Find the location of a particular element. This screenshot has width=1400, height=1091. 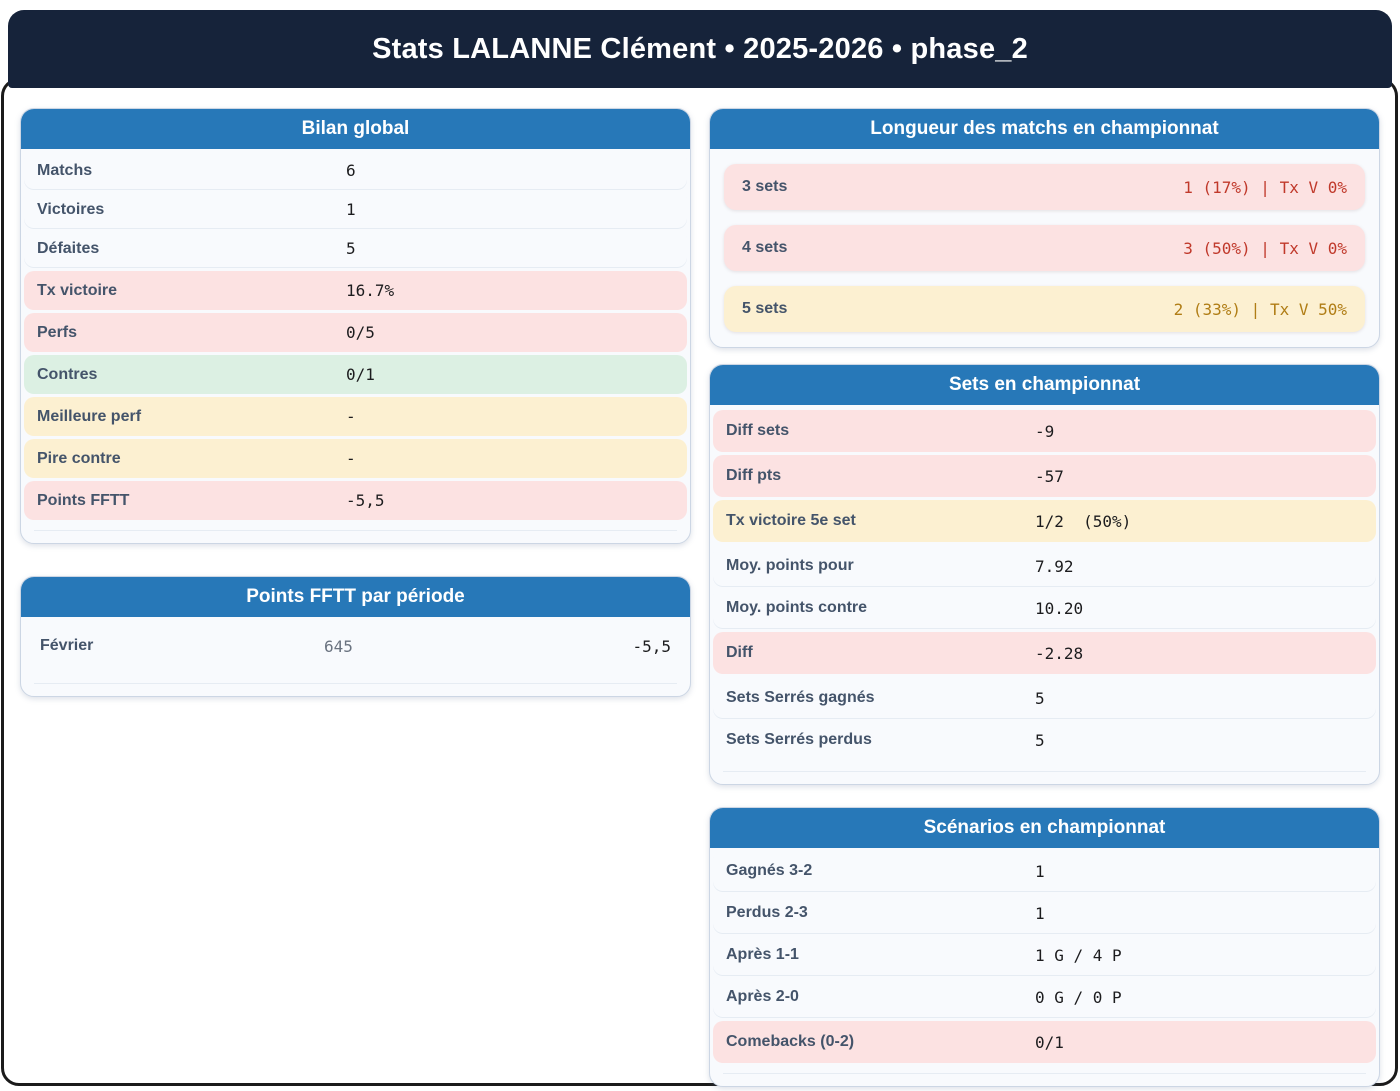

row-value: 6 is located at coordinates (350, 170).